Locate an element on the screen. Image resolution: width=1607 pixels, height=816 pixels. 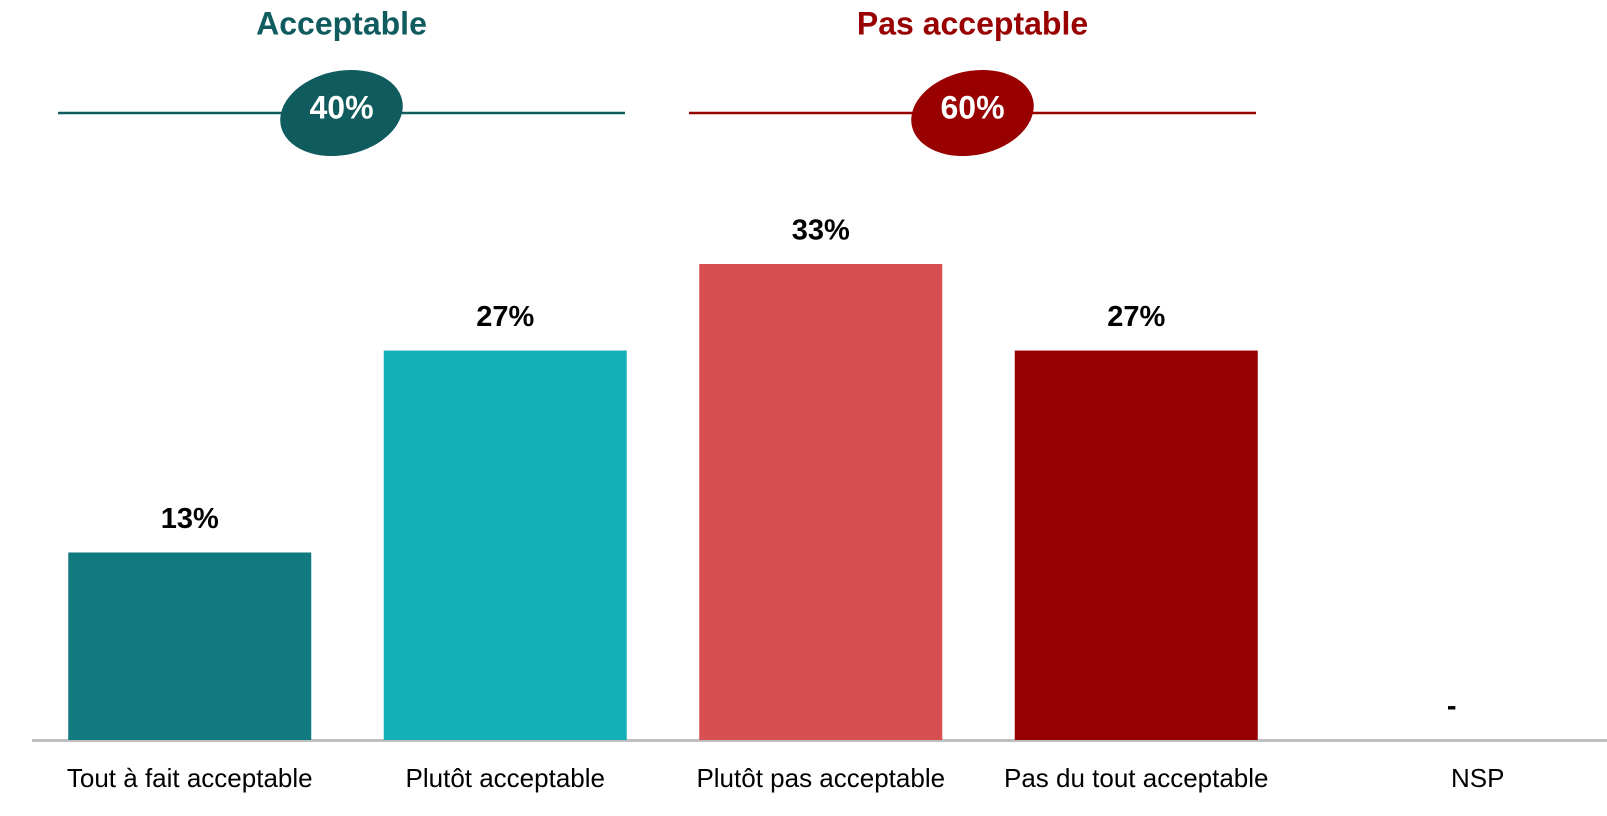
category-label: NSP is located at coordinates (1477, 778).